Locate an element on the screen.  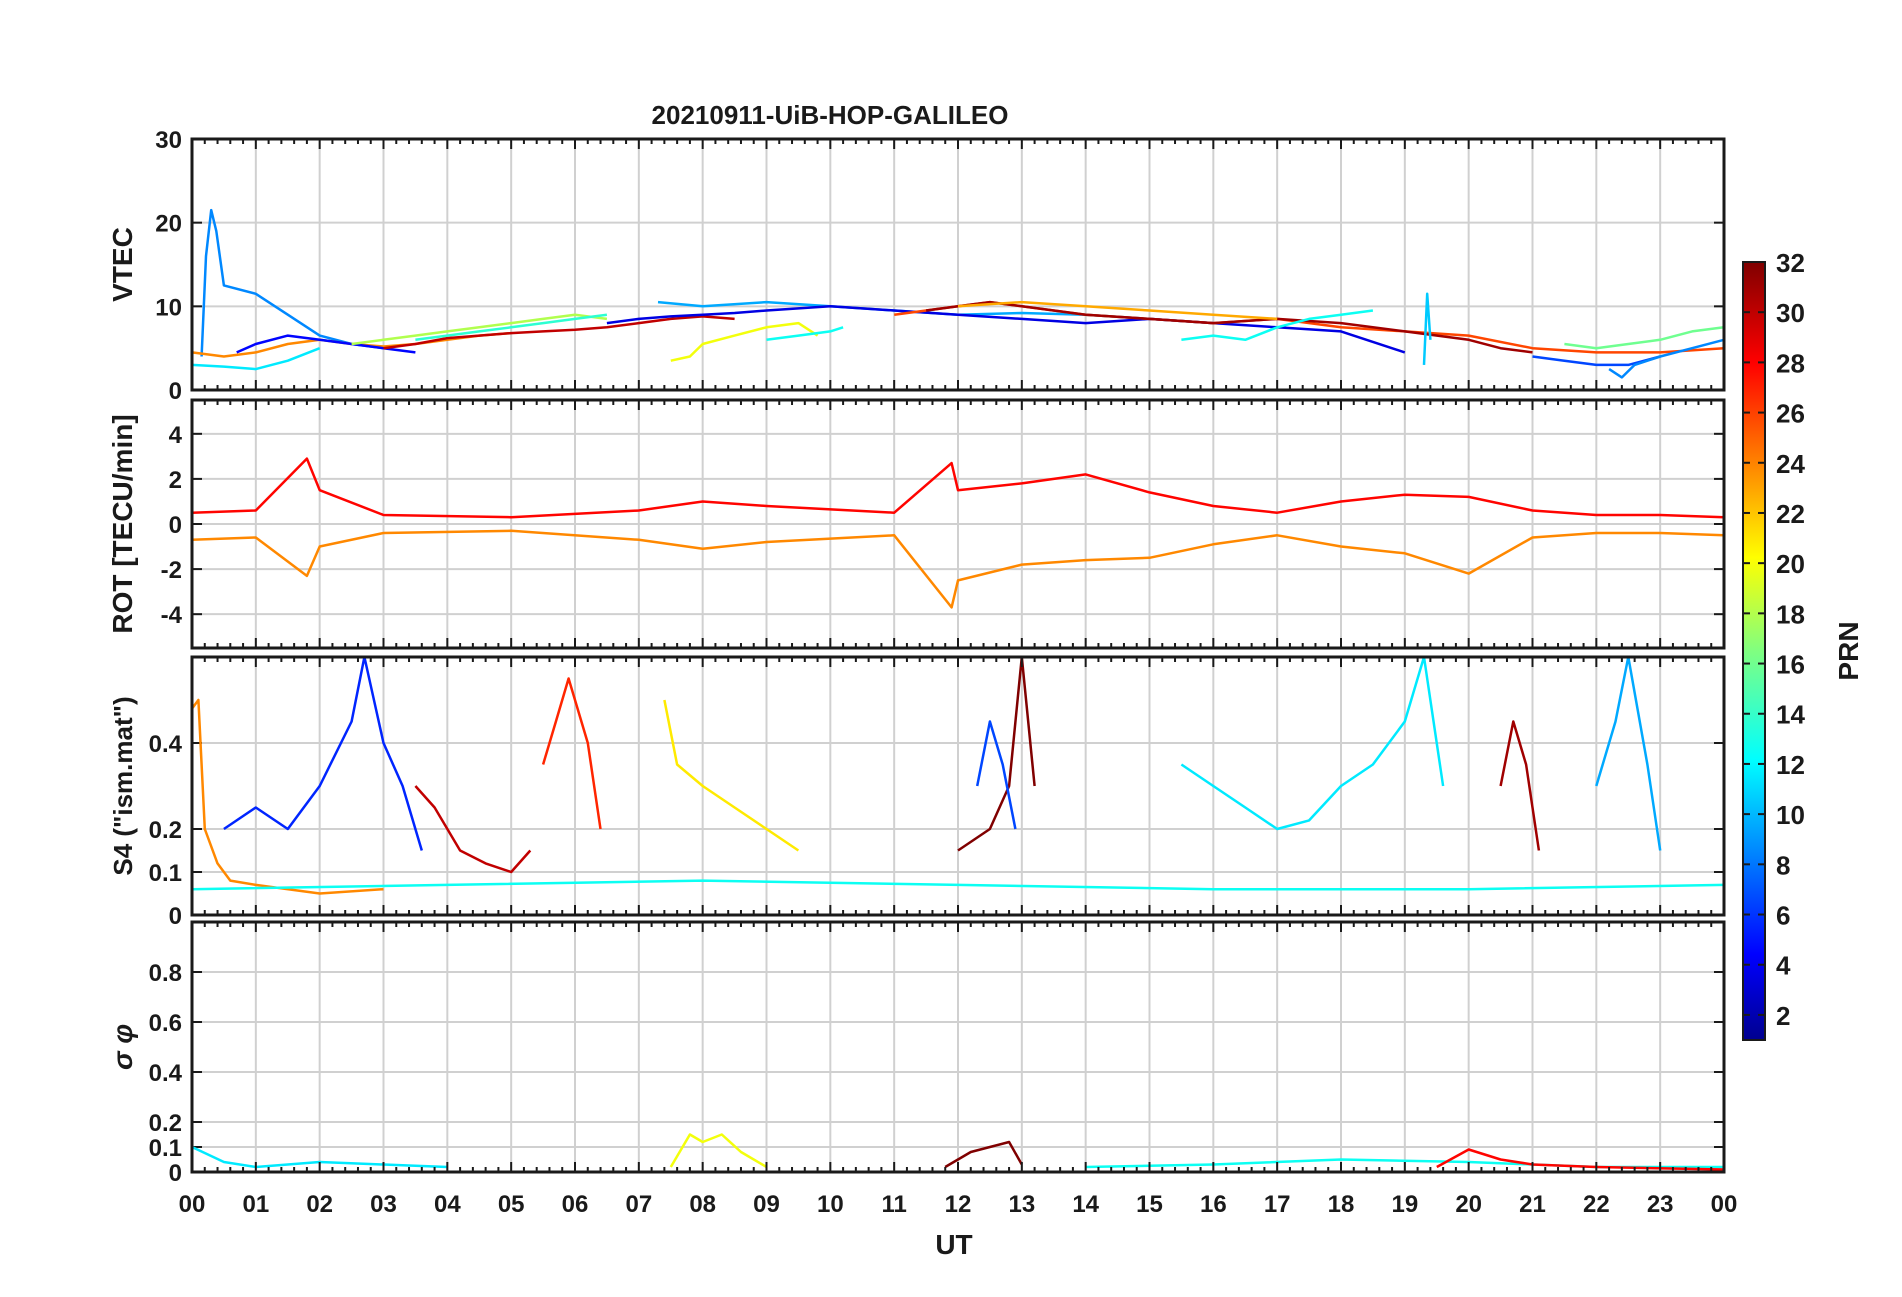
colorbar-tick-label: 14 is located at coordinates (1790, 715).